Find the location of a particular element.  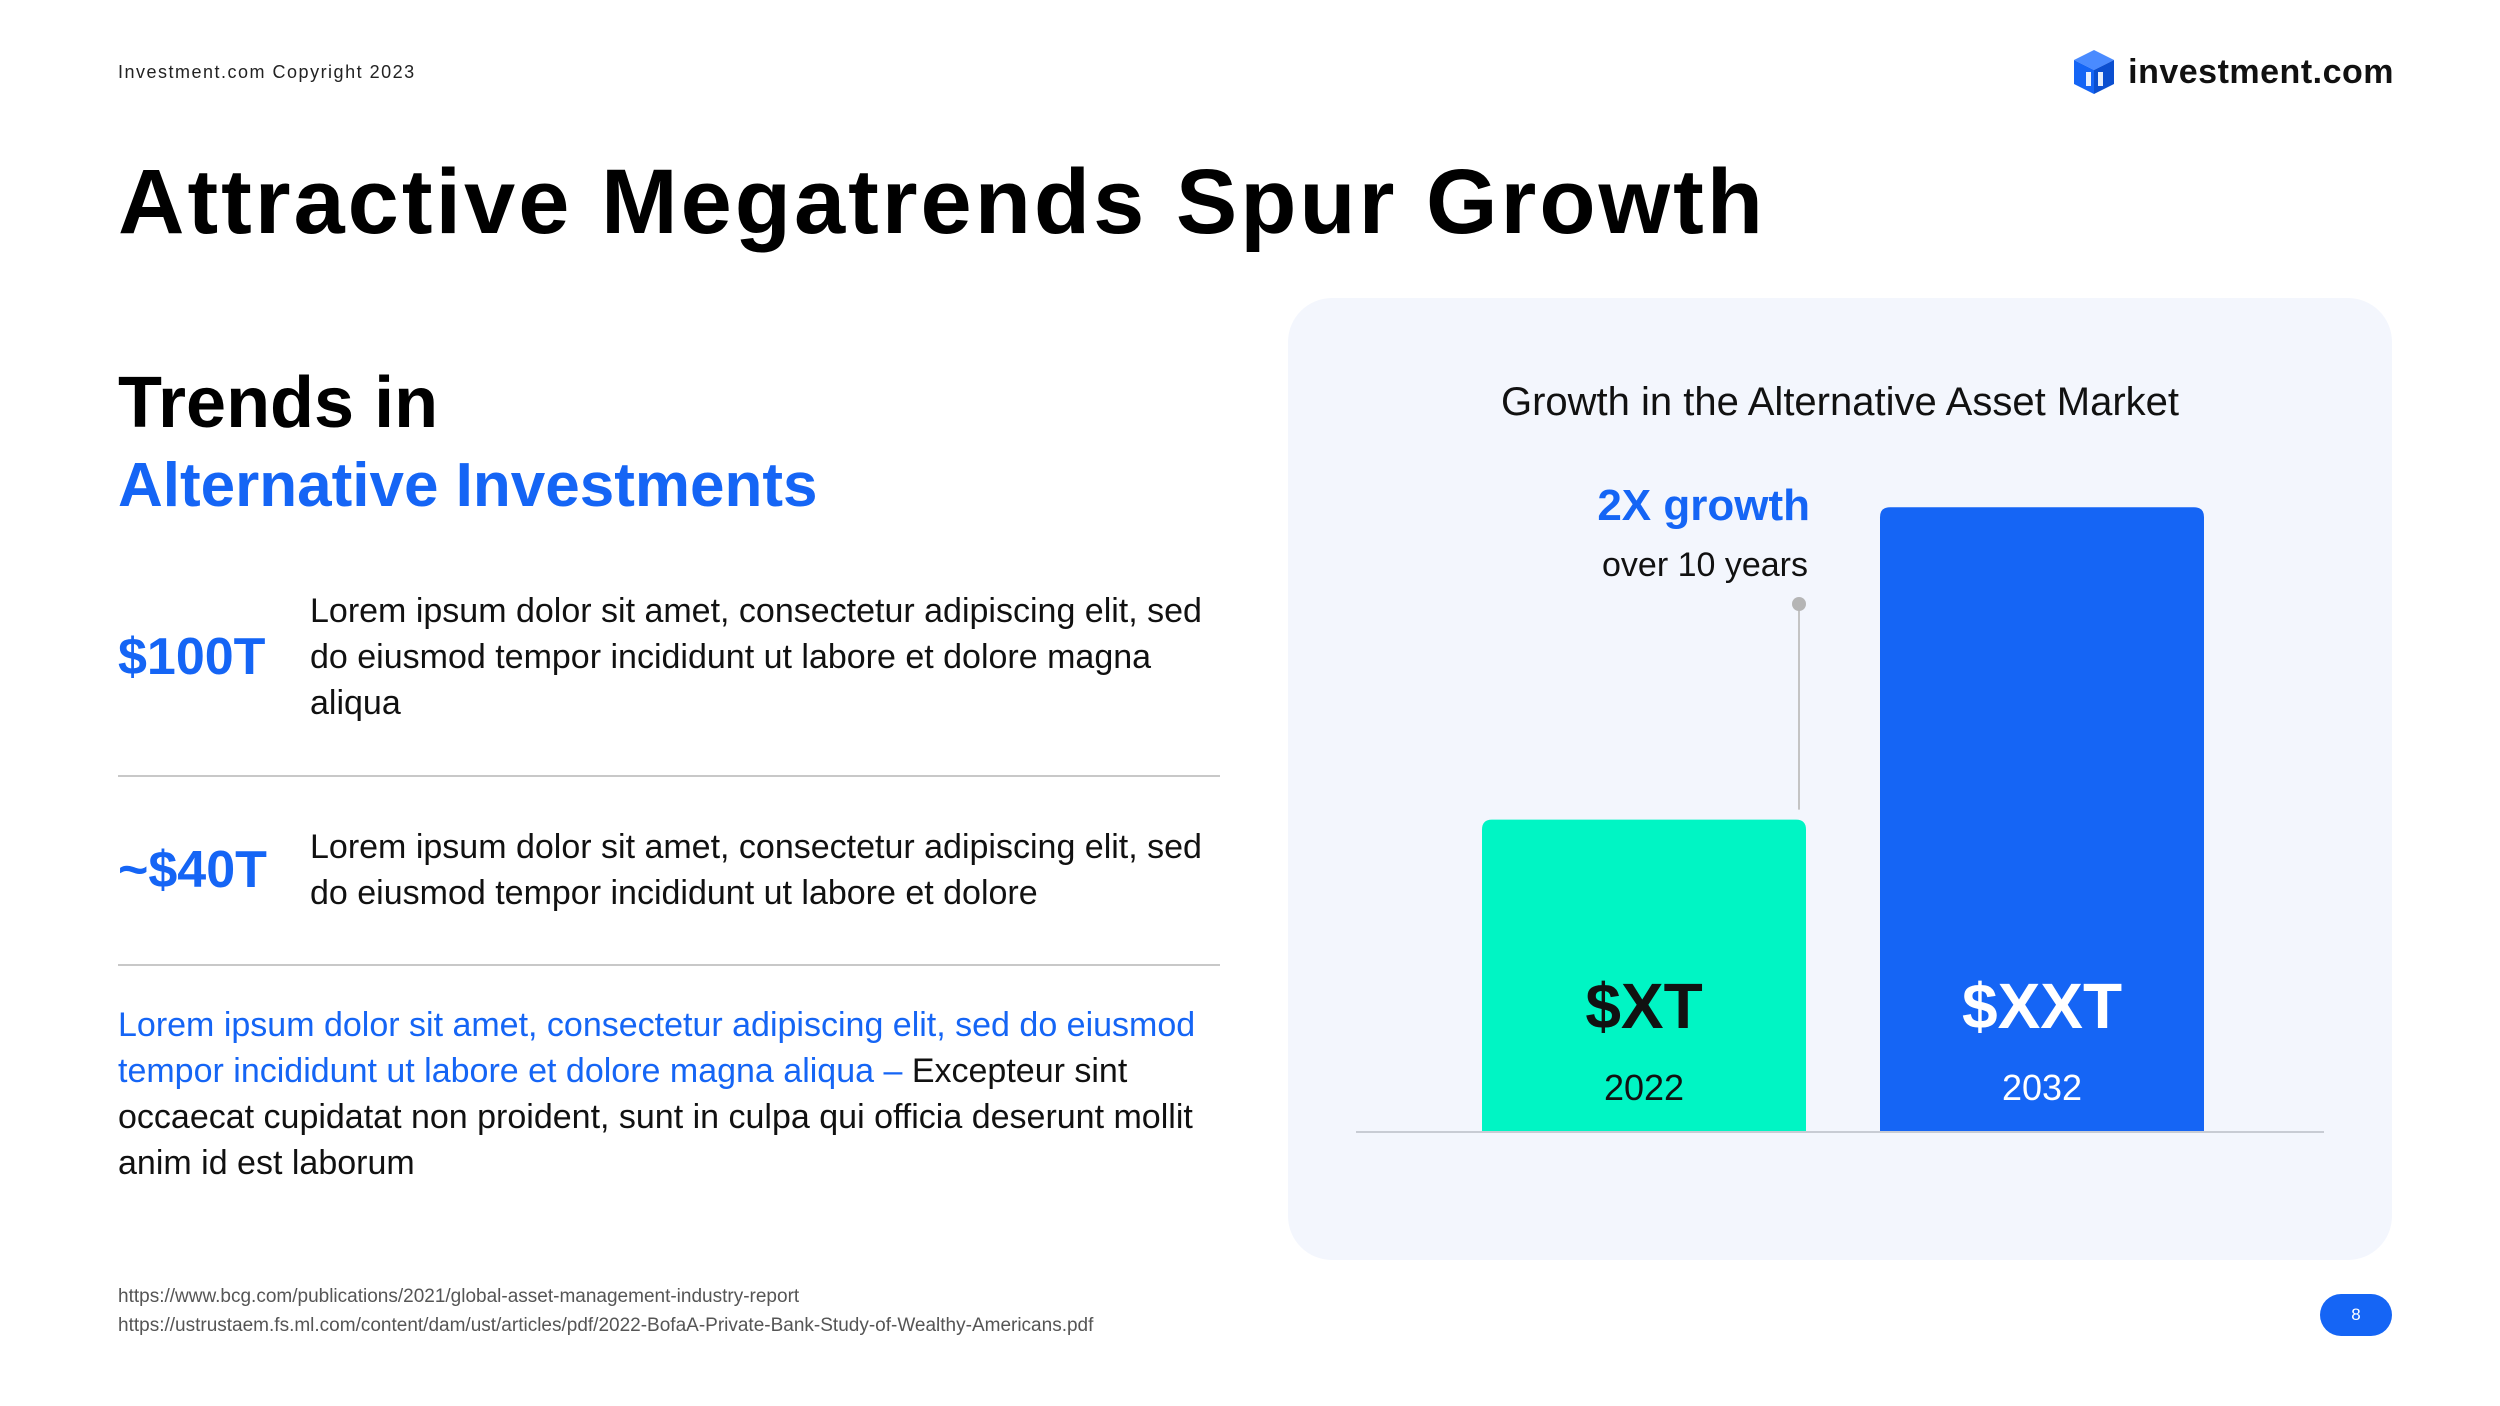

bar-value-label: $XXT is located at coordinates (2042, 1006).